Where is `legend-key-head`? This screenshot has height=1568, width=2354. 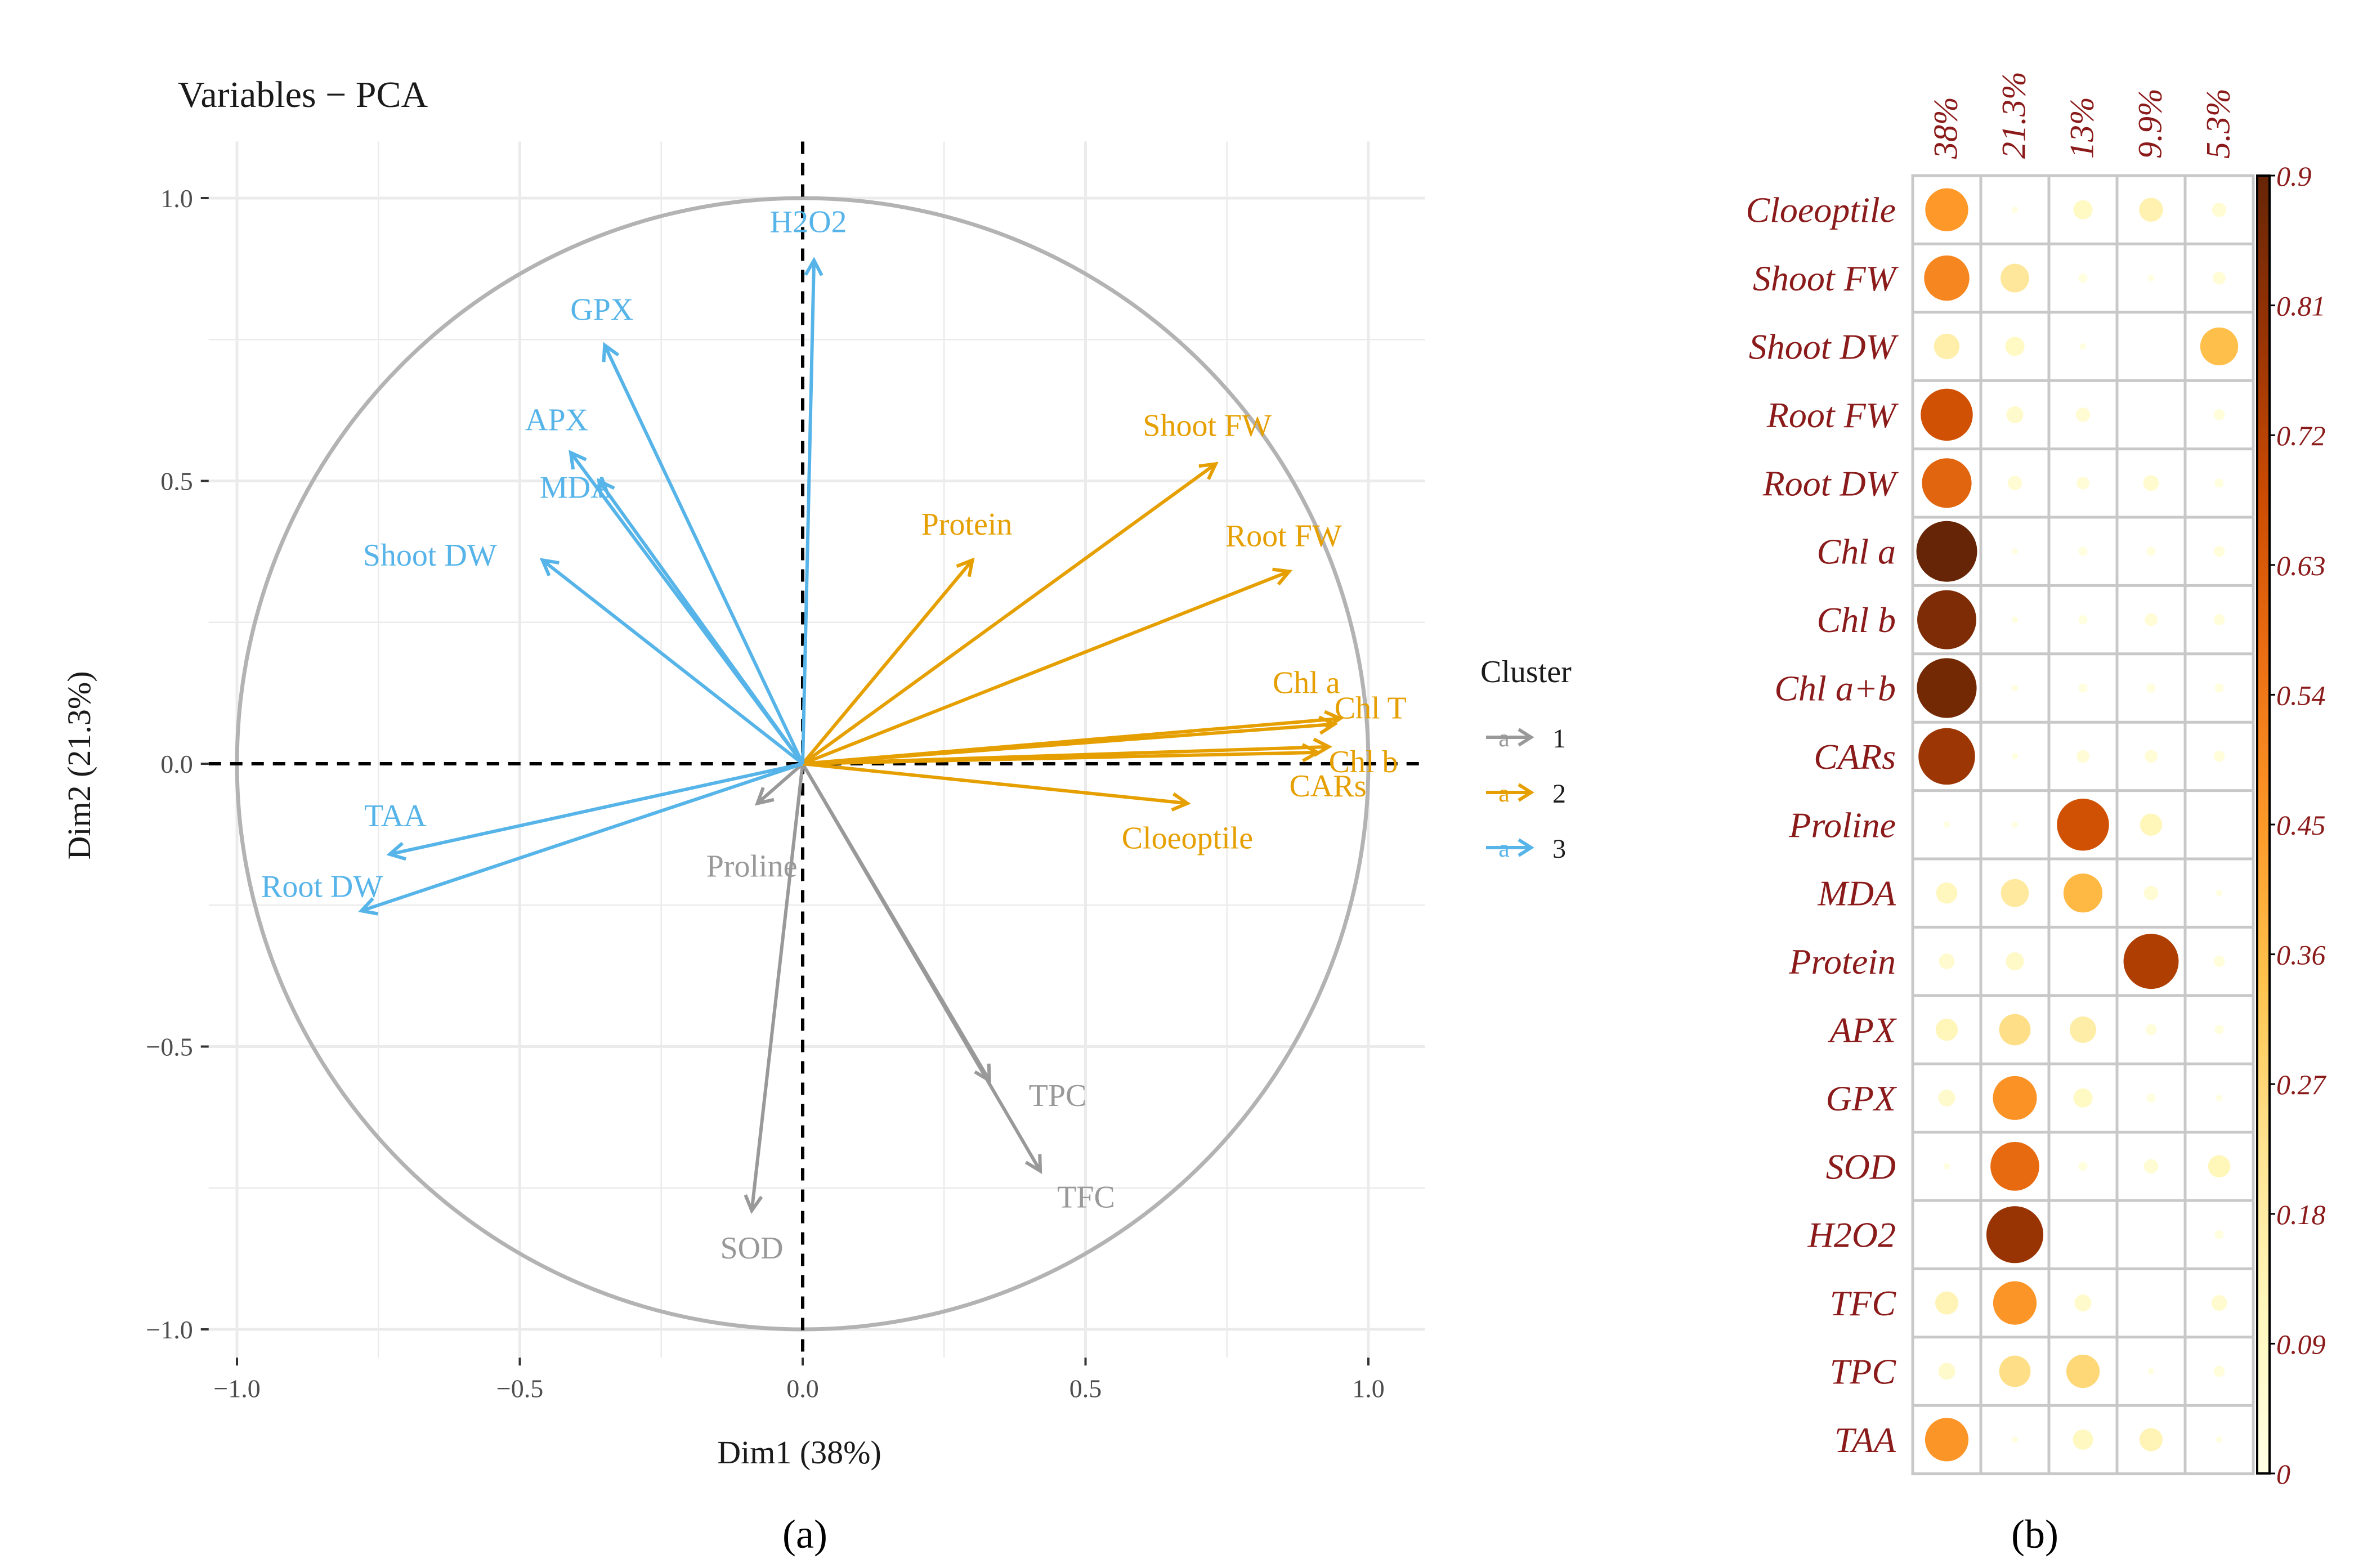
legend-key-head is located at coordinates (1526, 737).